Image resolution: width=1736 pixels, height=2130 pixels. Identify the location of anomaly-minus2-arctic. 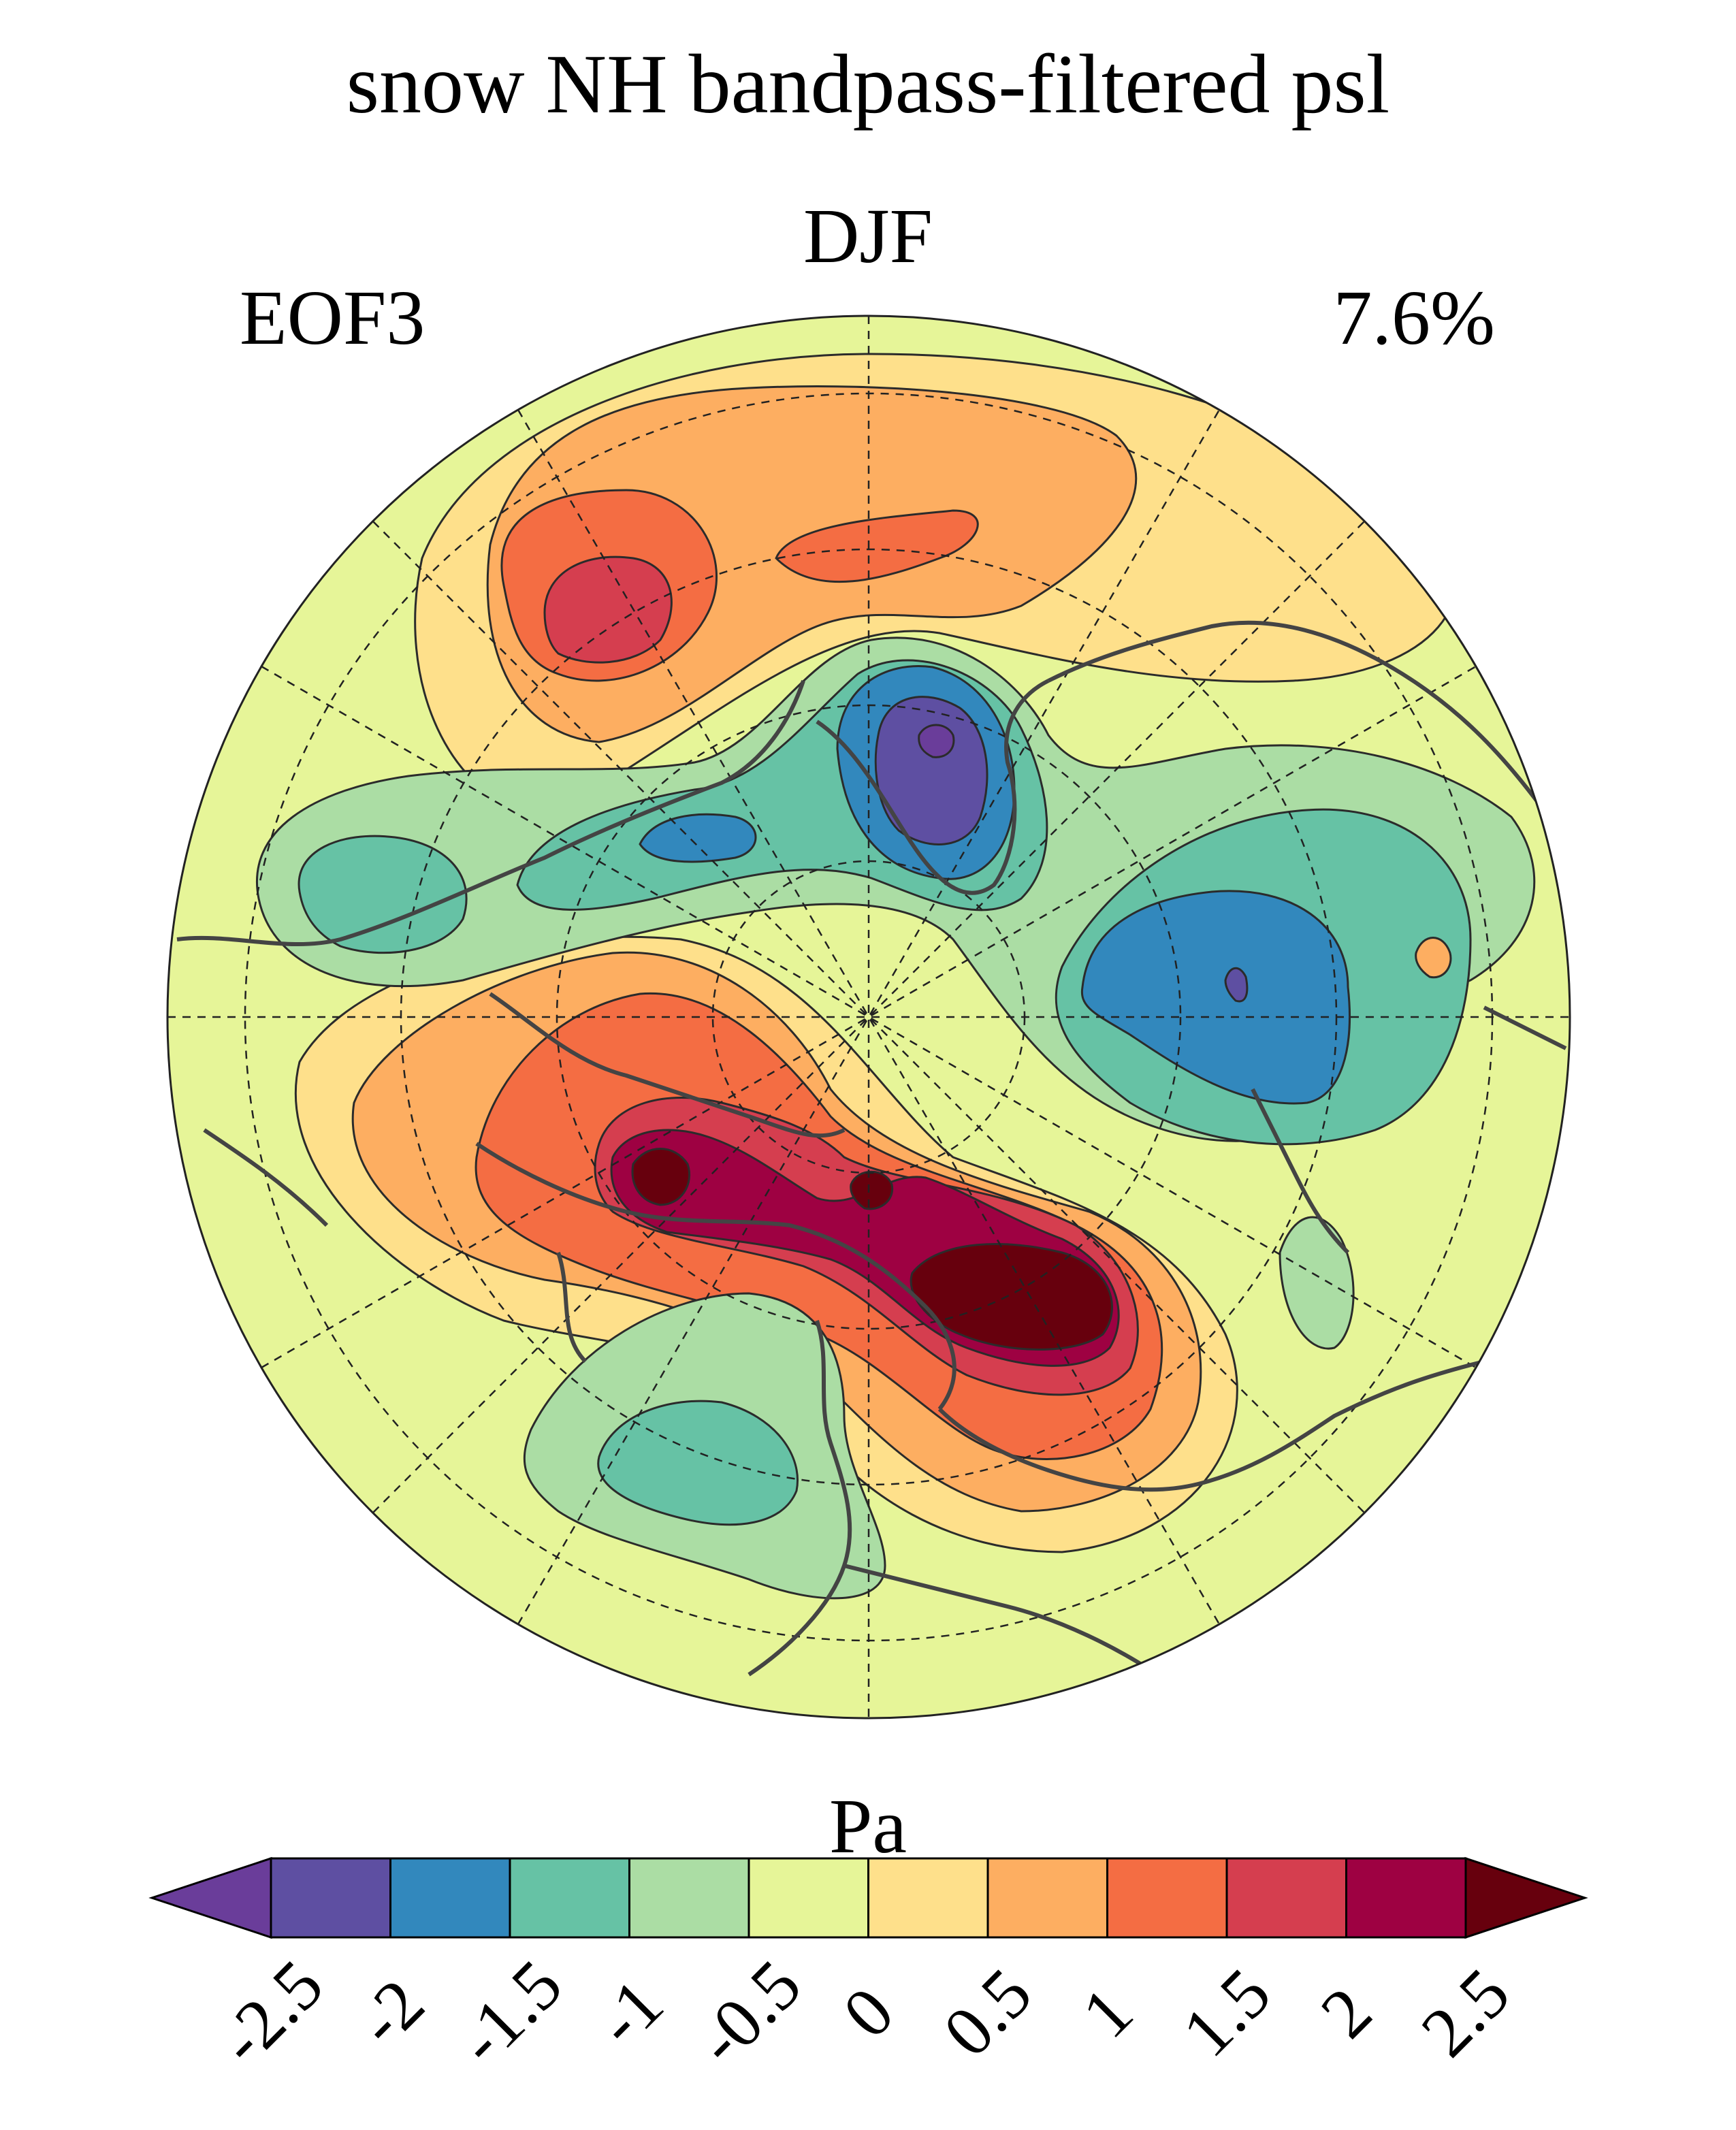
(931, 770).